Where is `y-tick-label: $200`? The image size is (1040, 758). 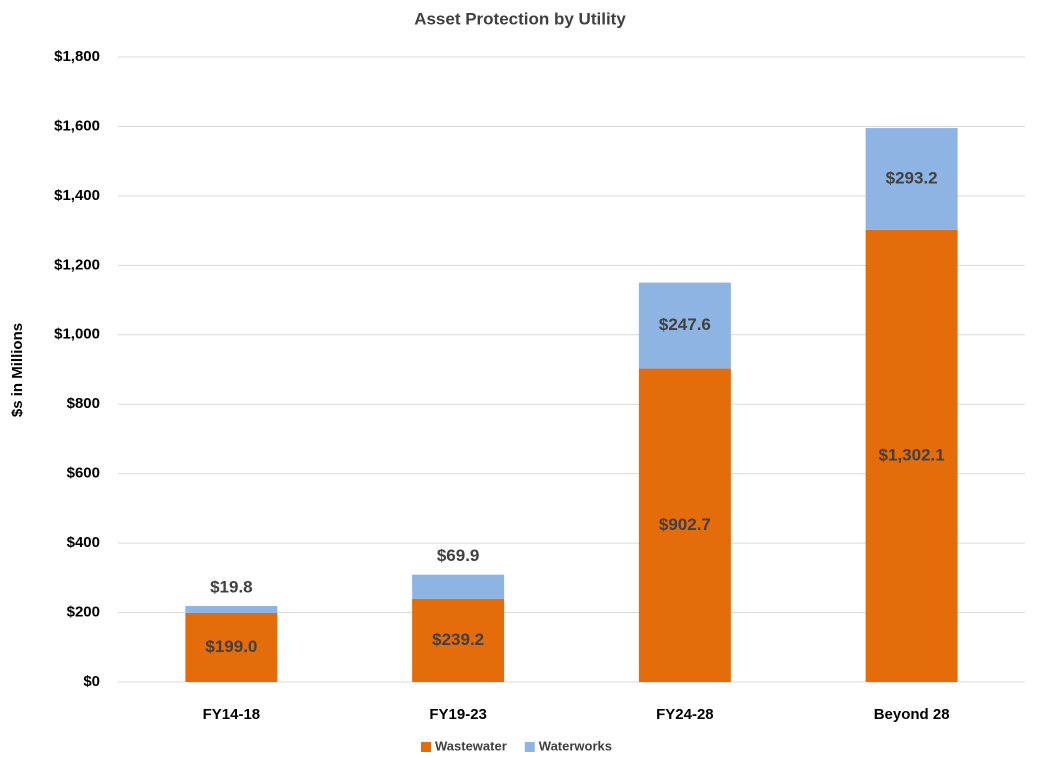
y-tick-label: $200 is located at coordinates (83, 612).